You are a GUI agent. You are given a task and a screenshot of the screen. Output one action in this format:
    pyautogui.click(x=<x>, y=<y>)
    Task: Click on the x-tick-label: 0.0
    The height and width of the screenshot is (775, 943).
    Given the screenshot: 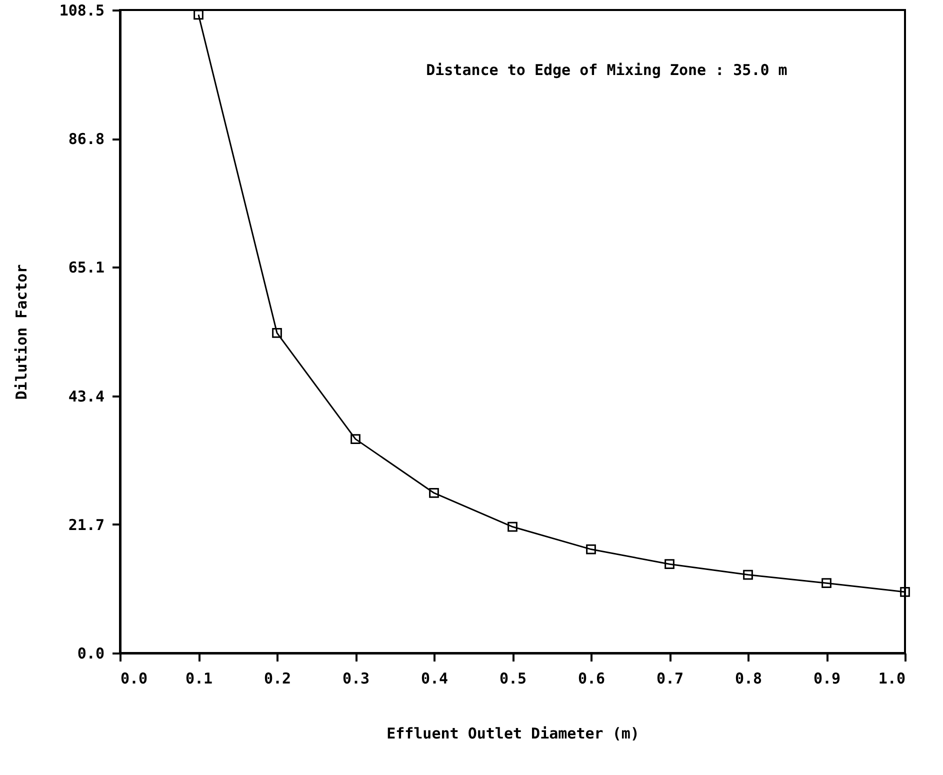 What is the action you would take?
    pyautogui.click(x=134, y=679)
    